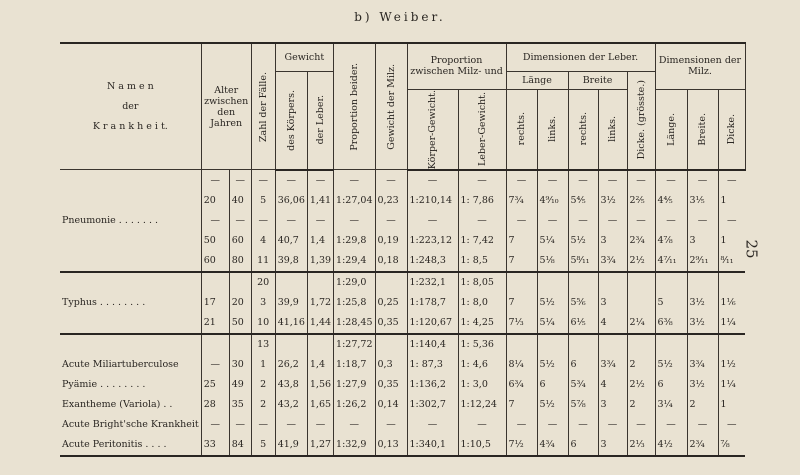 The height and width of the screenshot is (475, 800). What do you see at coordinates (240, 261) in the screenshot?
I see `table-cell: 80` at bounding box center [240, 261].